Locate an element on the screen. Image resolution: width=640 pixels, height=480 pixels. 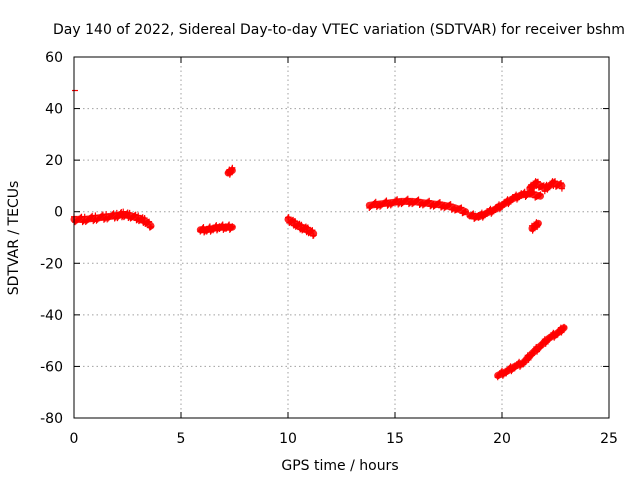
y-tick-label: -40 is located at coordinates (51, 316).